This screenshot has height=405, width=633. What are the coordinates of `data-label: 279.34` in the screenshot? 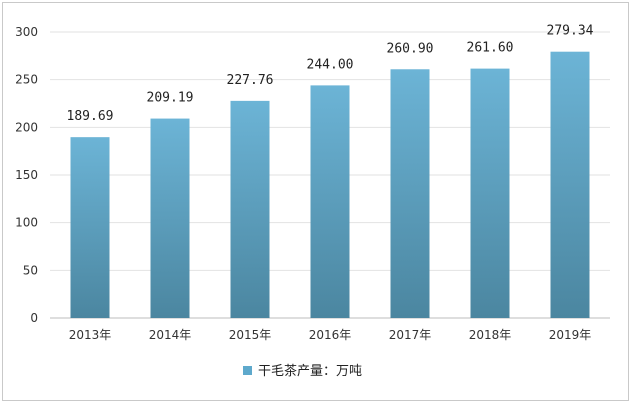 It's located at (570, 31).